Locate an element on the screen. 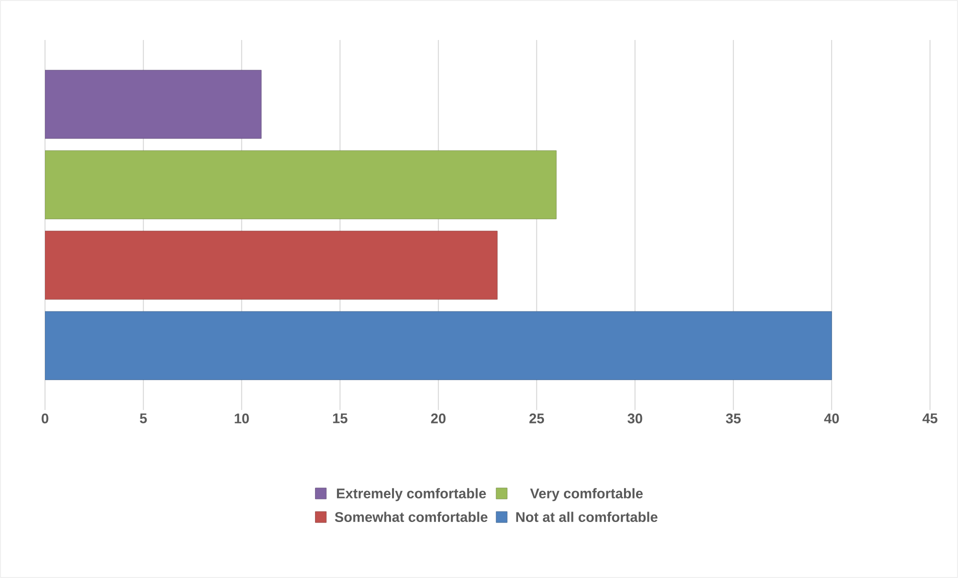 The width and height of the screenshot is (958, 578). x-tick-label: 25 is located at coordinates (536, 418).